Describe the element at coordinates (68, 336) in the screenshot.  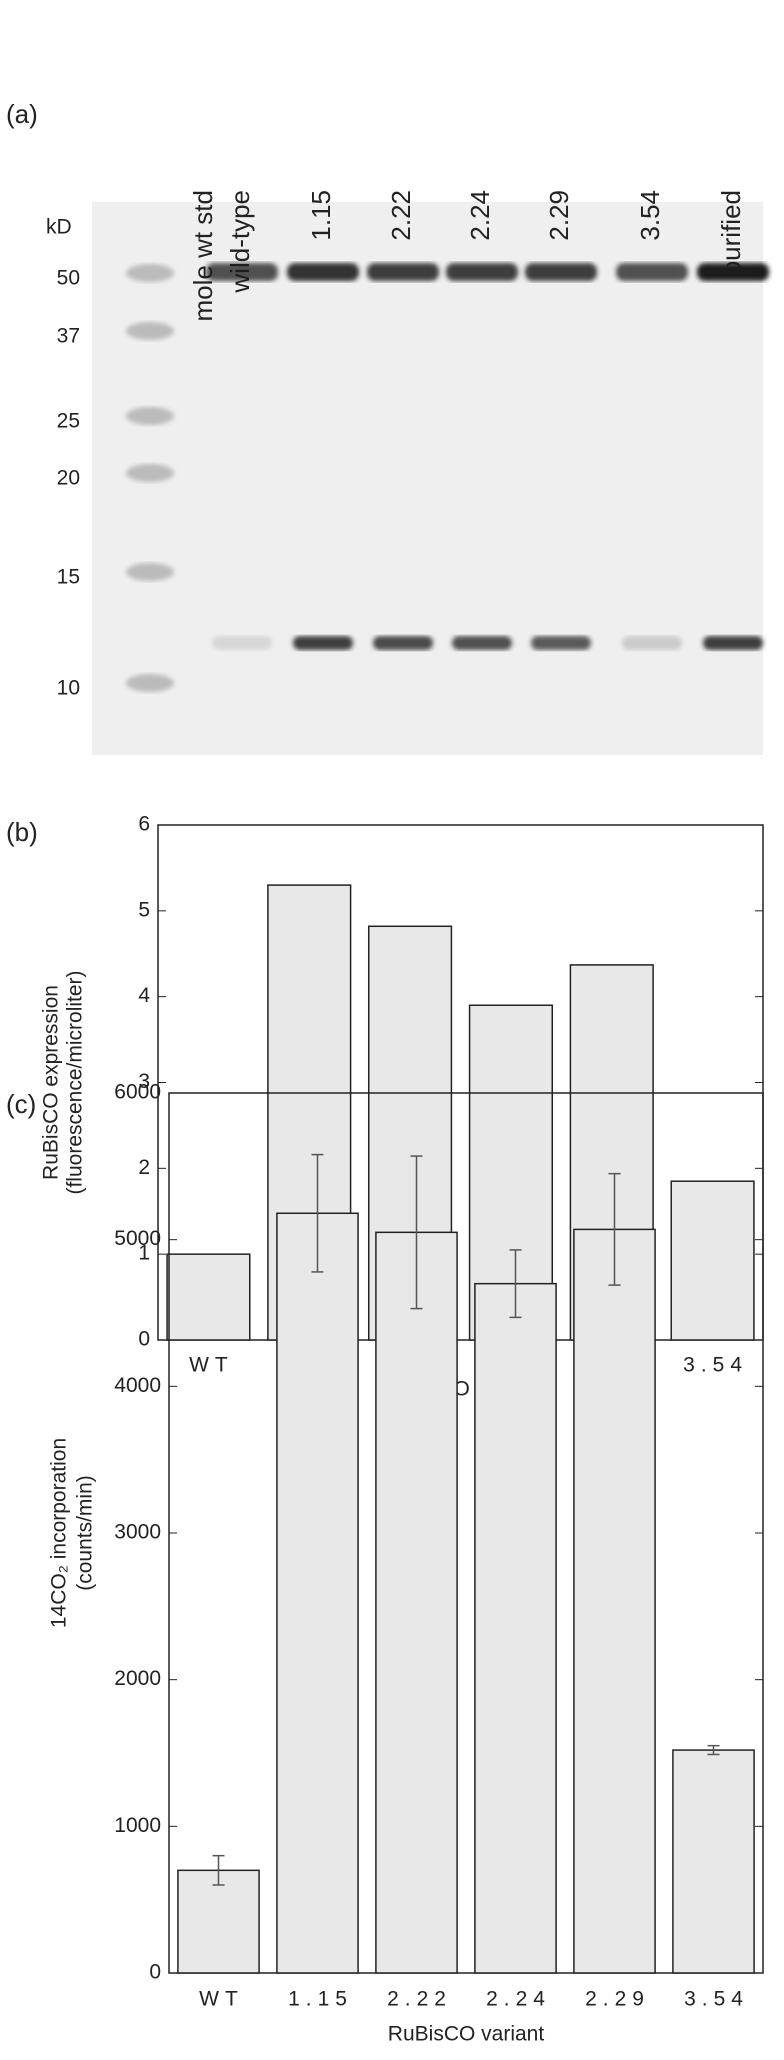
I see `marker-label: 37` at that location.